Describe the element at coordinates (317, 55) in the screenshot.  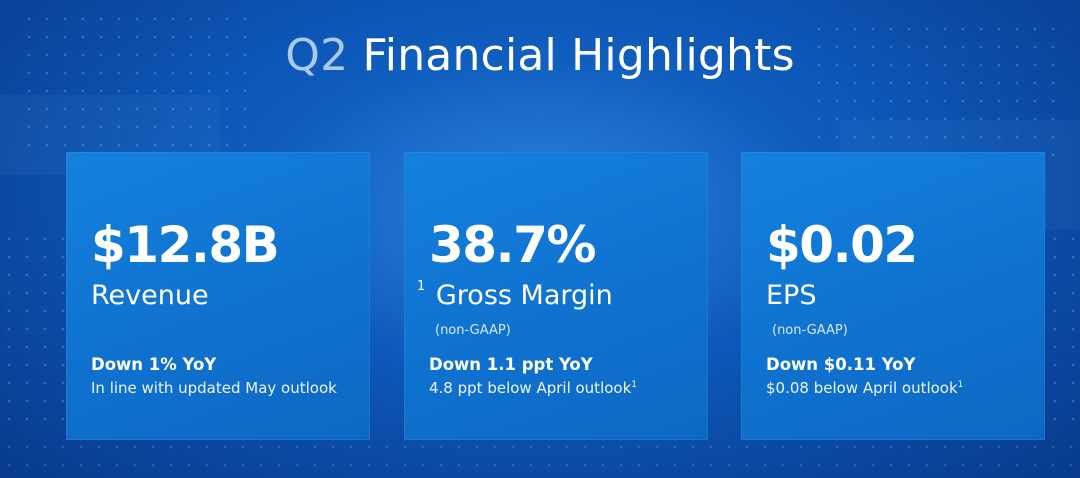
I see `slide-title-prefix: Q2` at that location.